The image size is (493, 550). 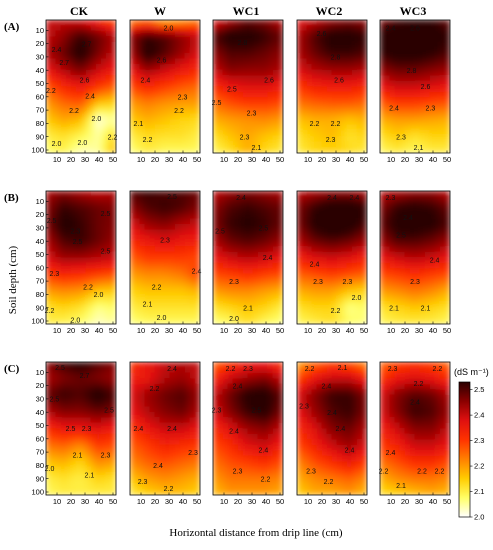 What do you see at coordinates (332, 433) in the screenshot?
I see `panel-c-wc2: 2.2 2.12.42.32.42.42.42.32.210 20 30 40 50` at bounding box center [332, 433].